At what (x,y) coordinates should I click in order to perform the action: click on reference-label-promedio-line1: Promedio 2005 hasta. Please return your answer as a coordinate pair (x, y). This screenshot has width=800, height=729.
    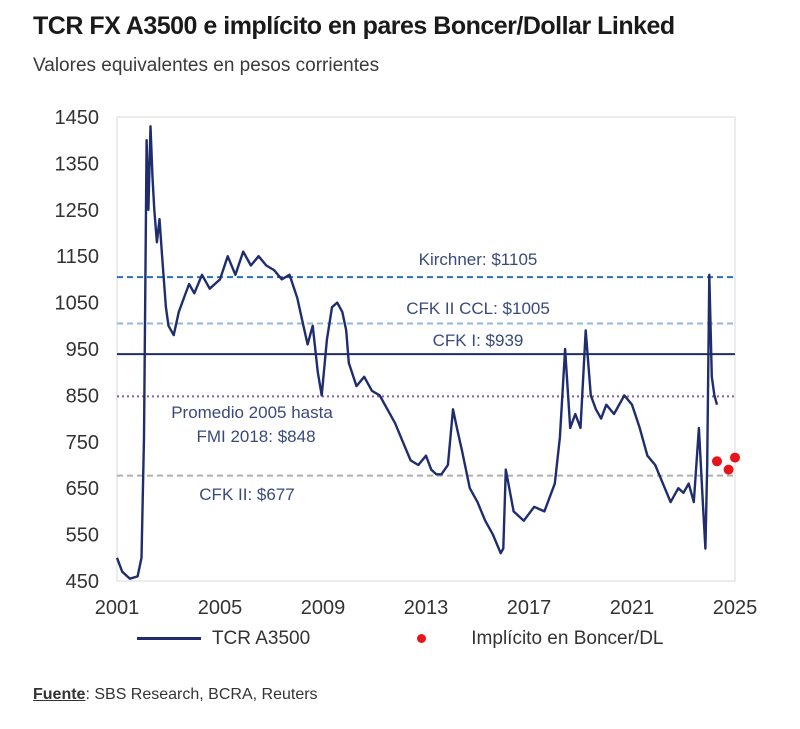
    Looking at the image, I should click on (252, 412).